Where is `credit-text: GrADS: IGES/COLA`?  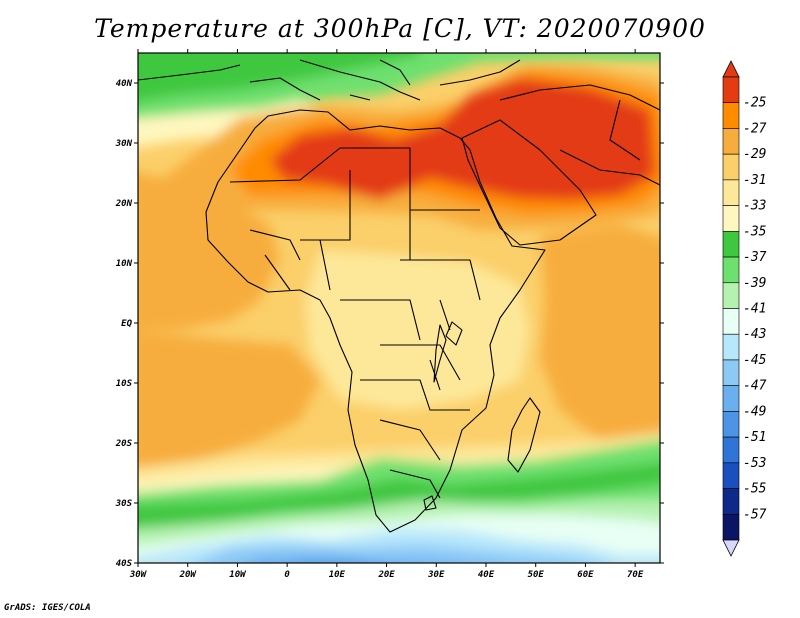 credit-text: GrADS: IGES/COLA is located at coordinates (47, 608).